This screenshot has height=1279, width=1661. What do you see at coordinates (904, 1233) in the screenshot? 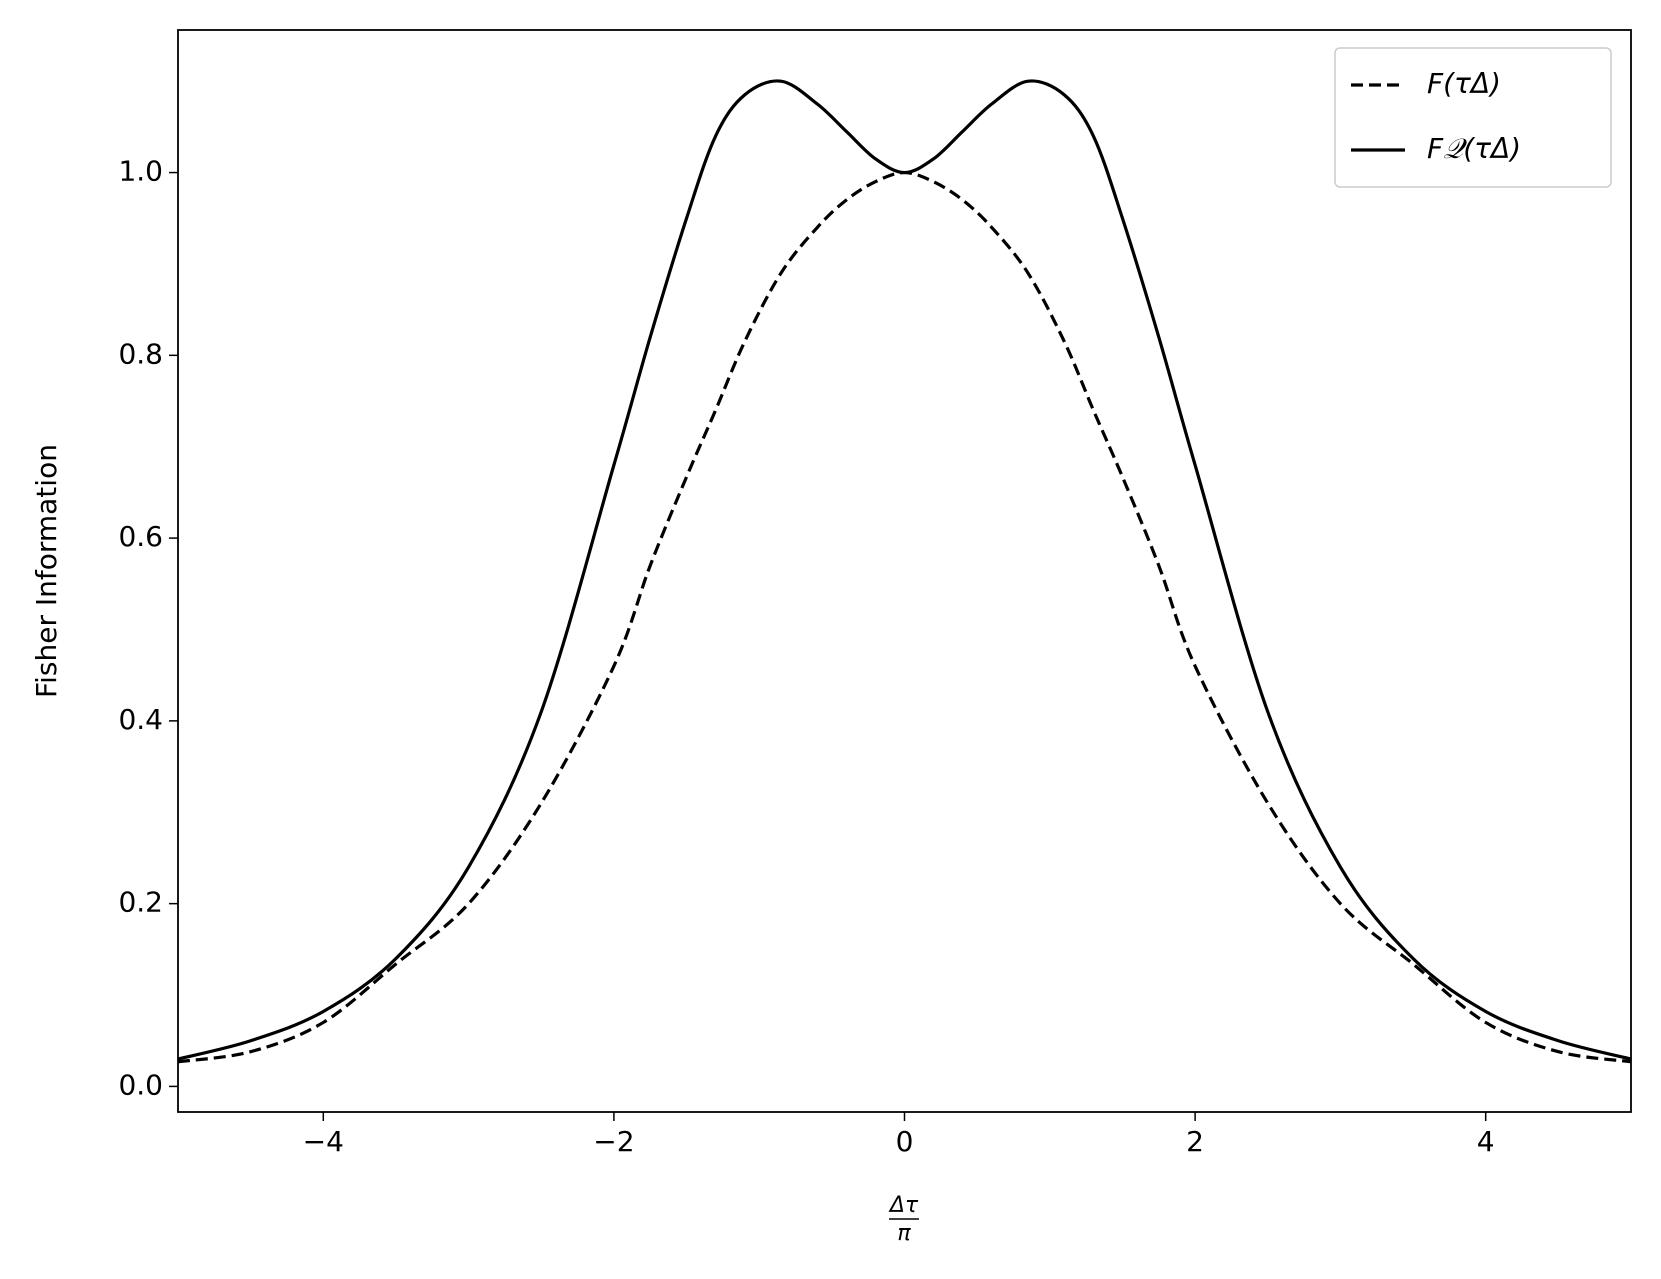
I see `x-axis-label-denominator: π` at bounding box center [904, 1233].